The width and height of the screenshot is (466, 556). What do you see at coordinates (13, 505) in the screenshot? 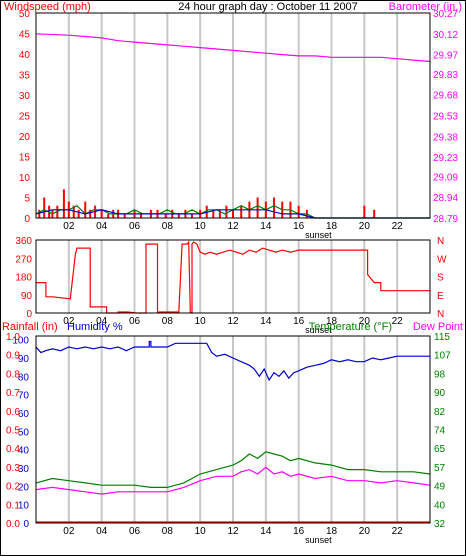
I see `rainfall-y-tick-label: 0.1` at bounding box center [13, 505].